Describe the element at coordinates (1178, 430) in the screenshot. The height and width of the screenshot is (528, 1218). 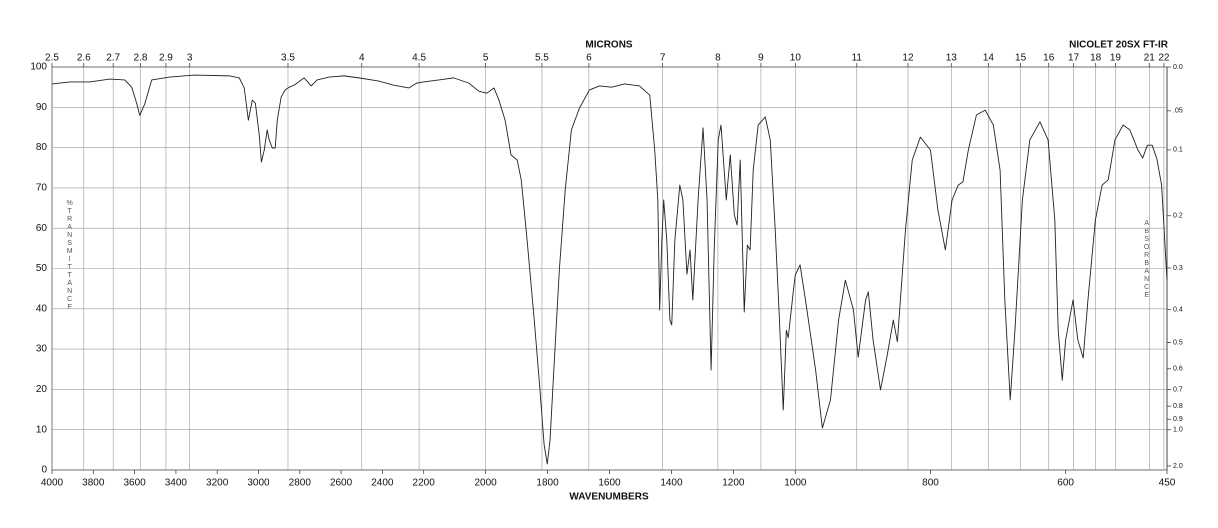
I see `y2-tick-label: 1.0` at that location.